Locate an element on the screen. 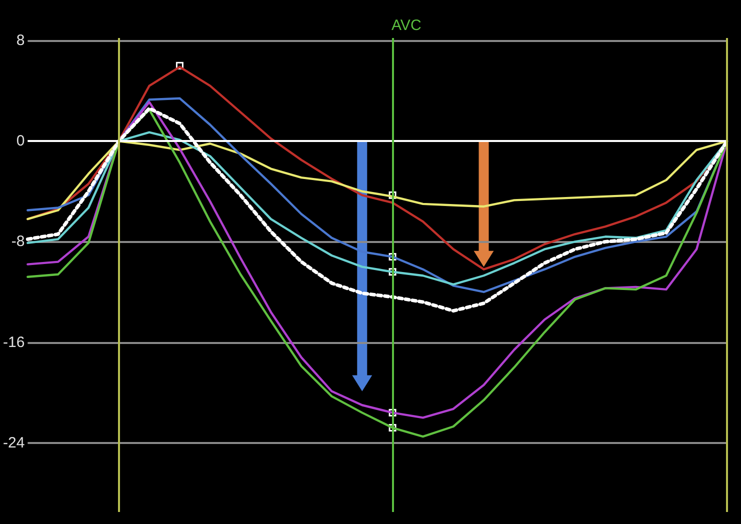  y-tick-label: 8 is located at coordinates (20, 41).